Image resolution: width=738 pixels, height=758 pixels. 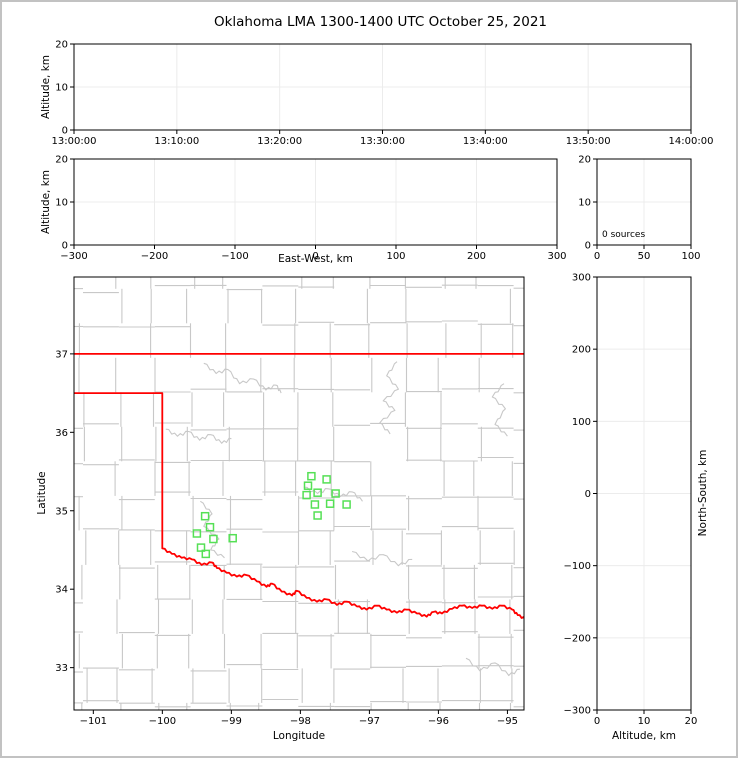 I want to click on tick-label: 13:20:00, so click(x=279, y=141).